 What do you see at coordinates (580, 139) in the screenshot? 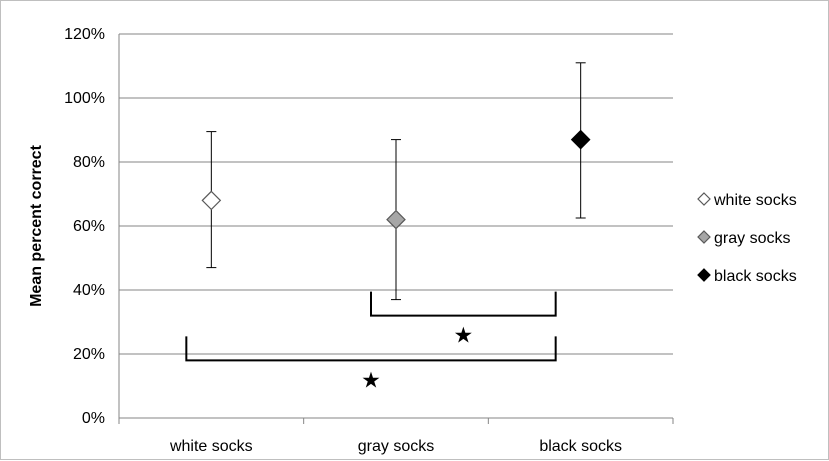
I see `data-point-black-socks` at bounding box center [580, 139].